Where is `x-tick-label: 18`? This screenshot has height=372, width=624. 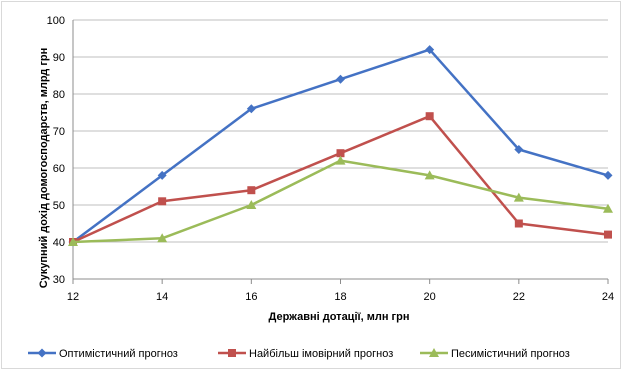 x-tick-label: 18 is located at coordinates (340, 297).